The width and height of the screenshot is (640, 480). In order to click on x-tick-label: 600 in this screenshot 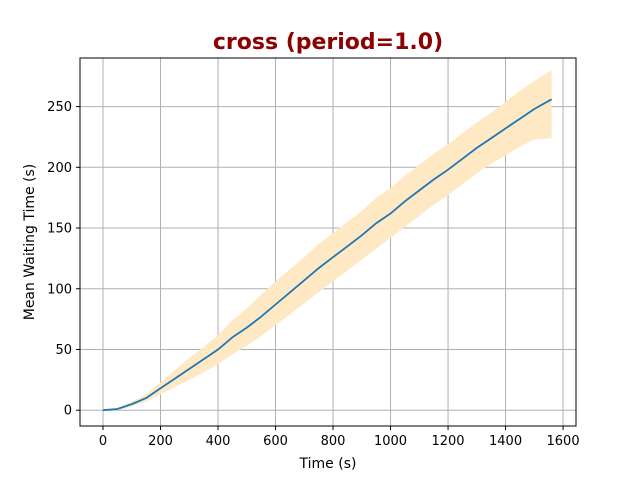, I will do `click(275, 441)`.